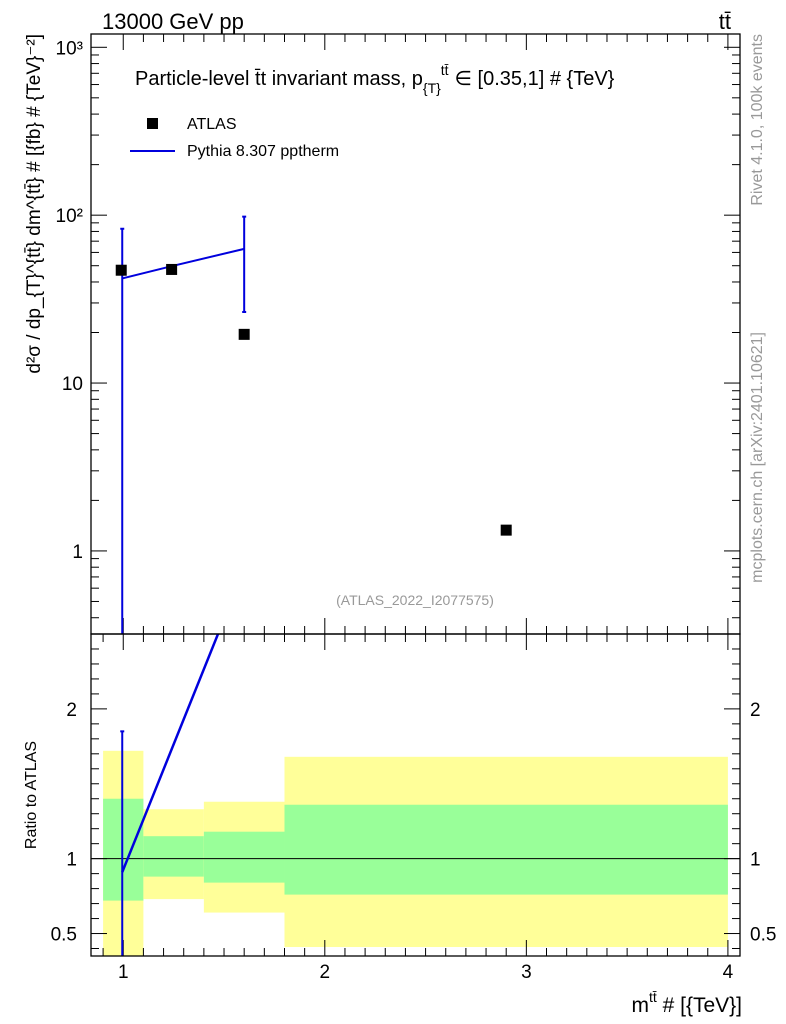  I want to click on legend-mc-label: Pythia 8.307 pptherm, so click(263, 151).